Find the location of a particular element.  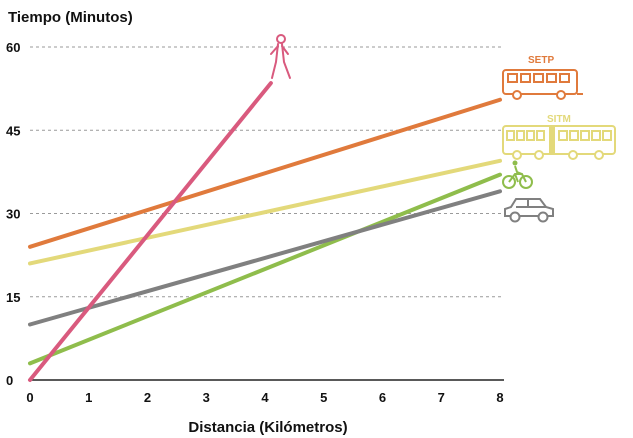

bicycle-icon is located at coordinates (517, 174).